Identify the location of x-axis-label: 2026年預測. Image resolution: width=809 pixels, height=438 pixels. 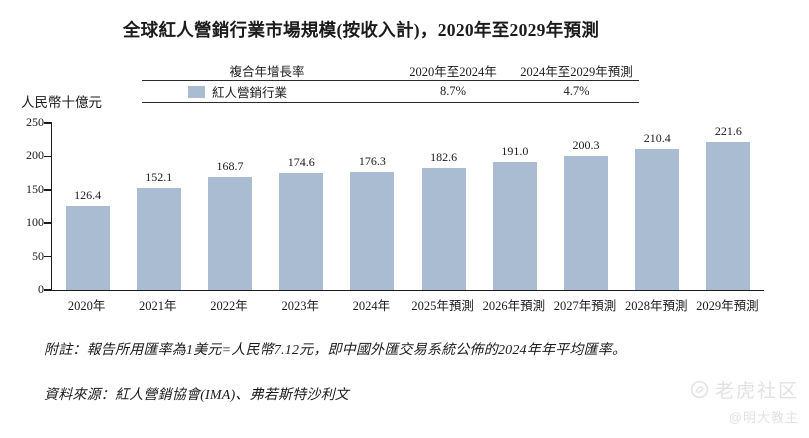
(514, 306).